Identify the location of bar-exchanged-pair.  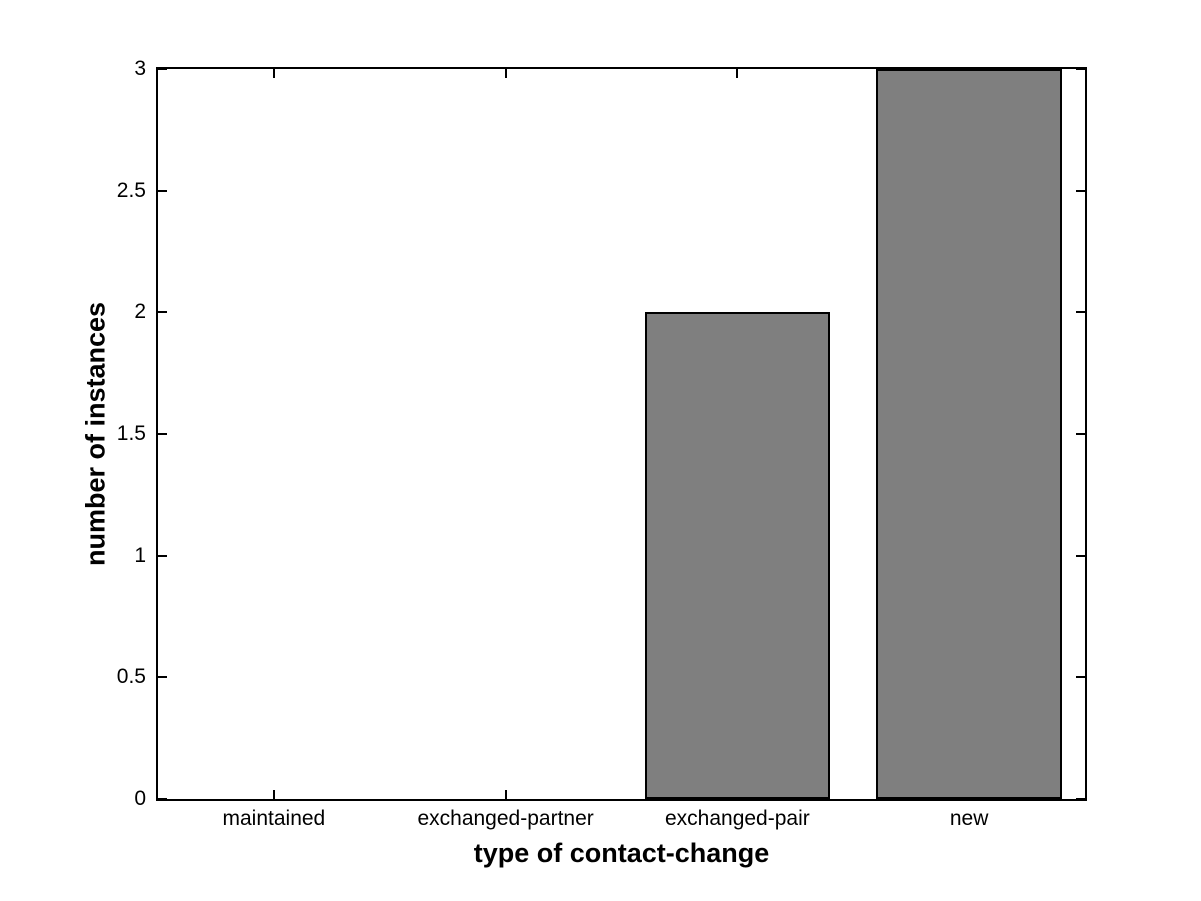
(737, 555).